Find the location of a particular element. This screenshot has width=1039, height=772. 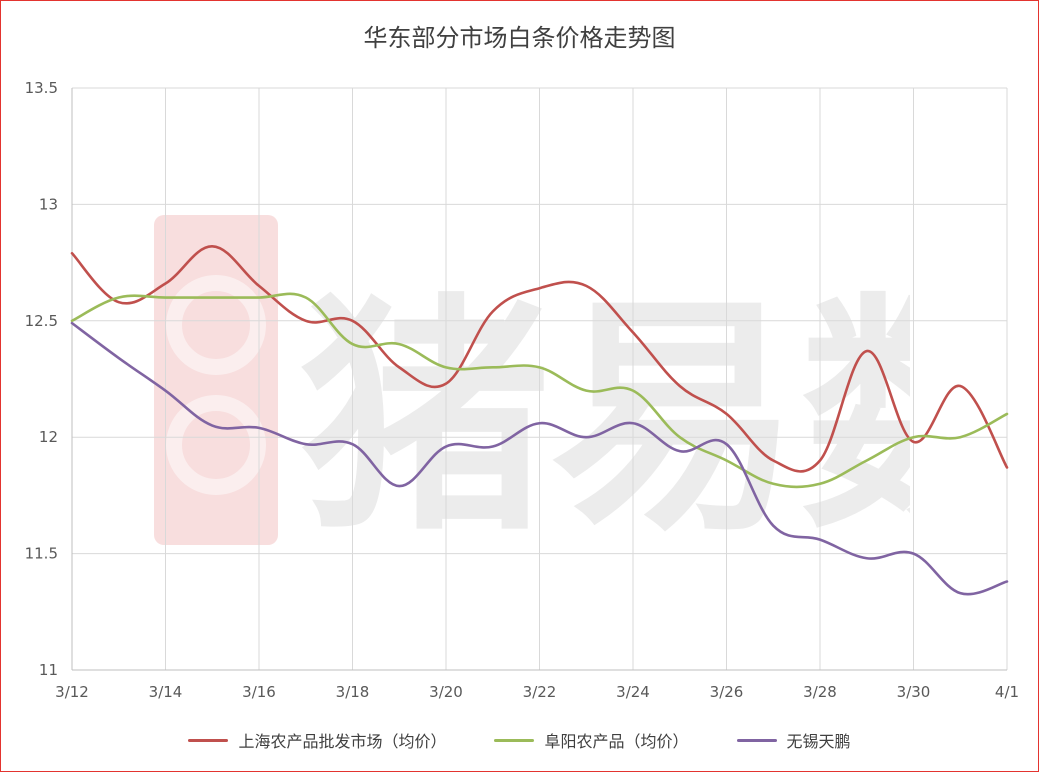

legend-item-wuxi: 无锡天鹏 is located at coordinates (793, 740).